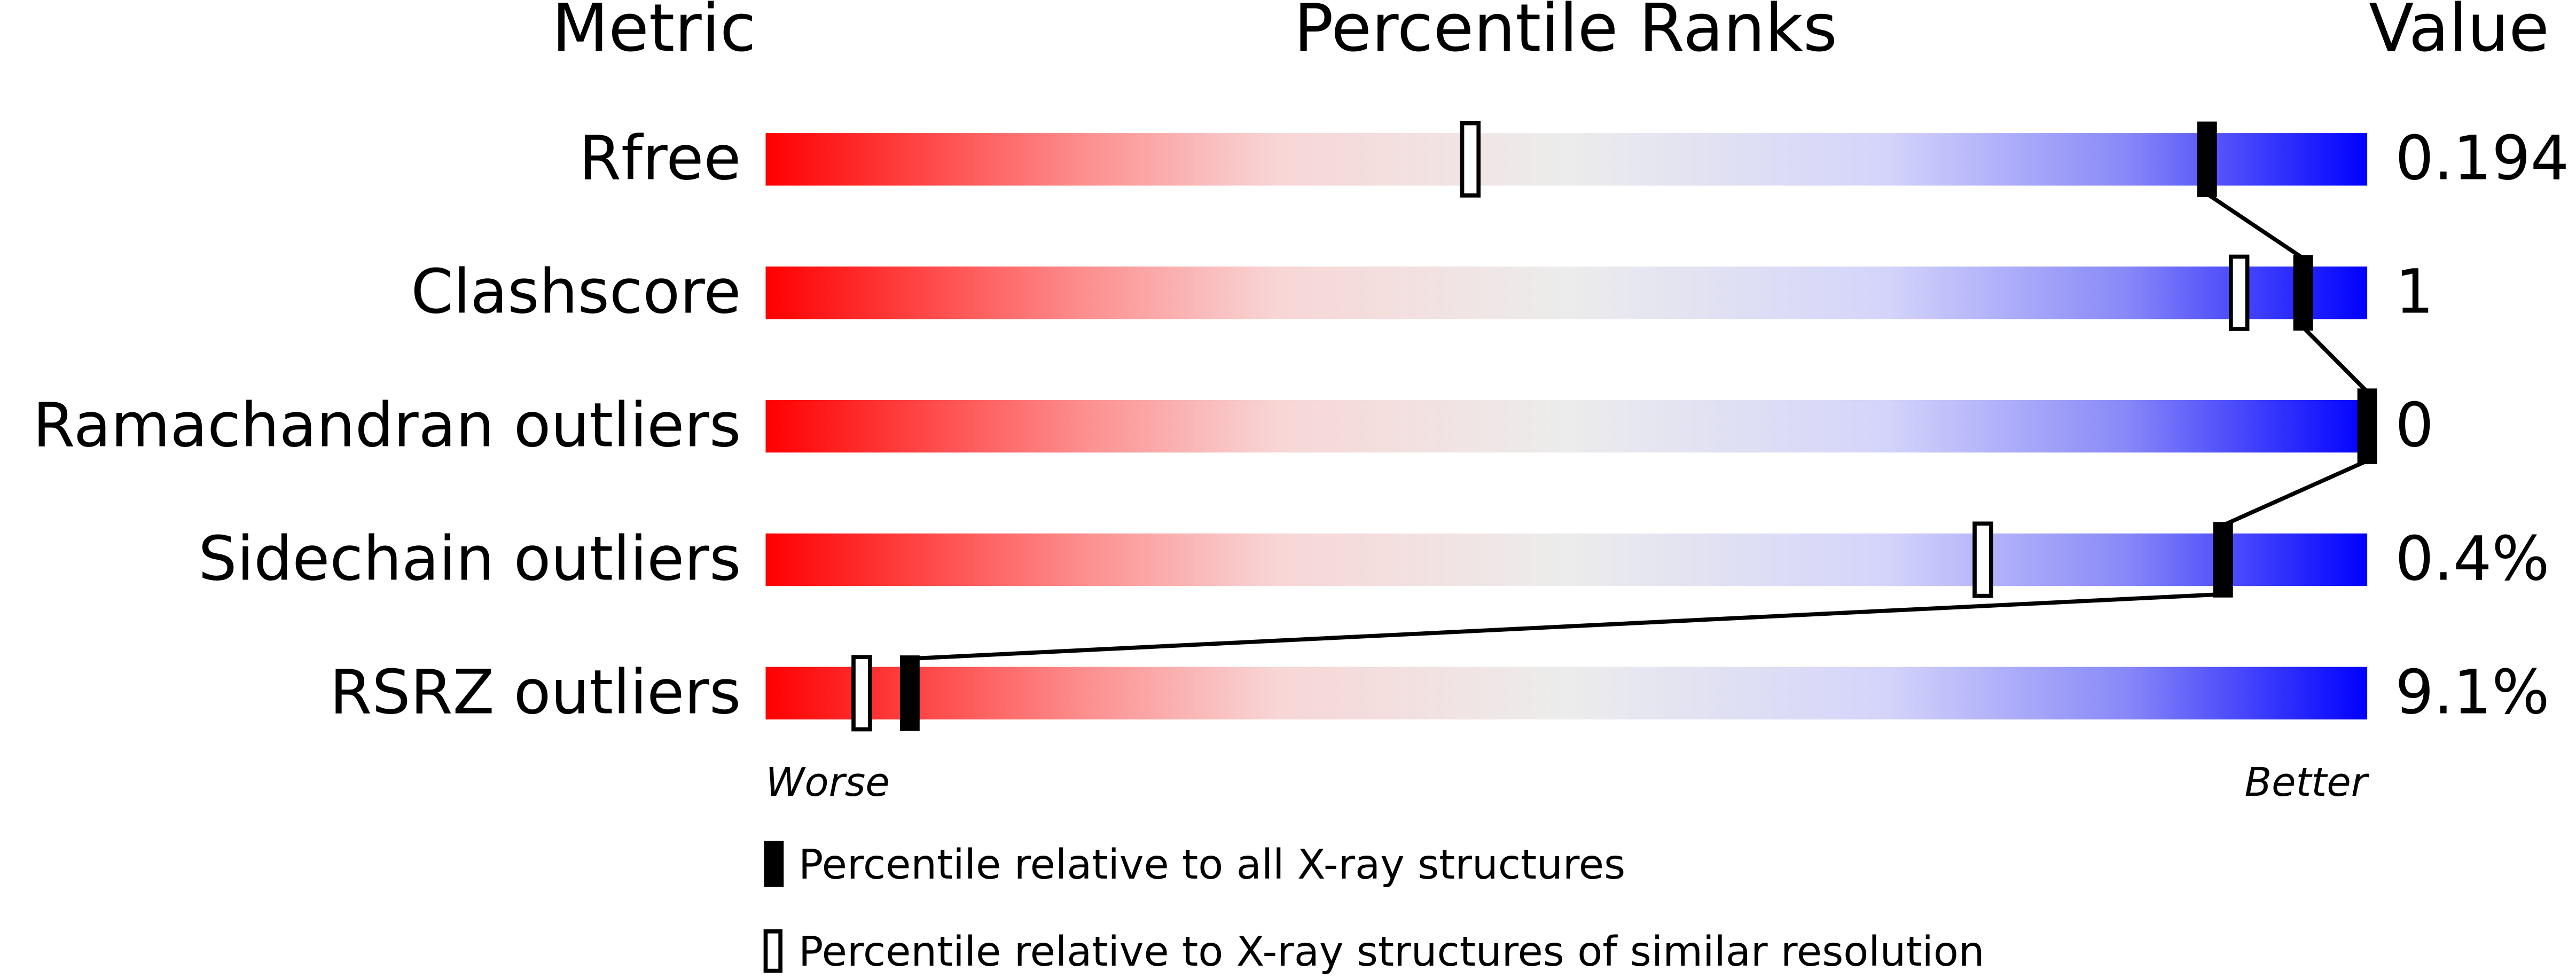 The height and width of the screenshot is (979, 2576). What do you see at coordinates (535, 691) in the screenshot?
I see `row-label: RSRZ outliers` at bounding box center [535, 691].